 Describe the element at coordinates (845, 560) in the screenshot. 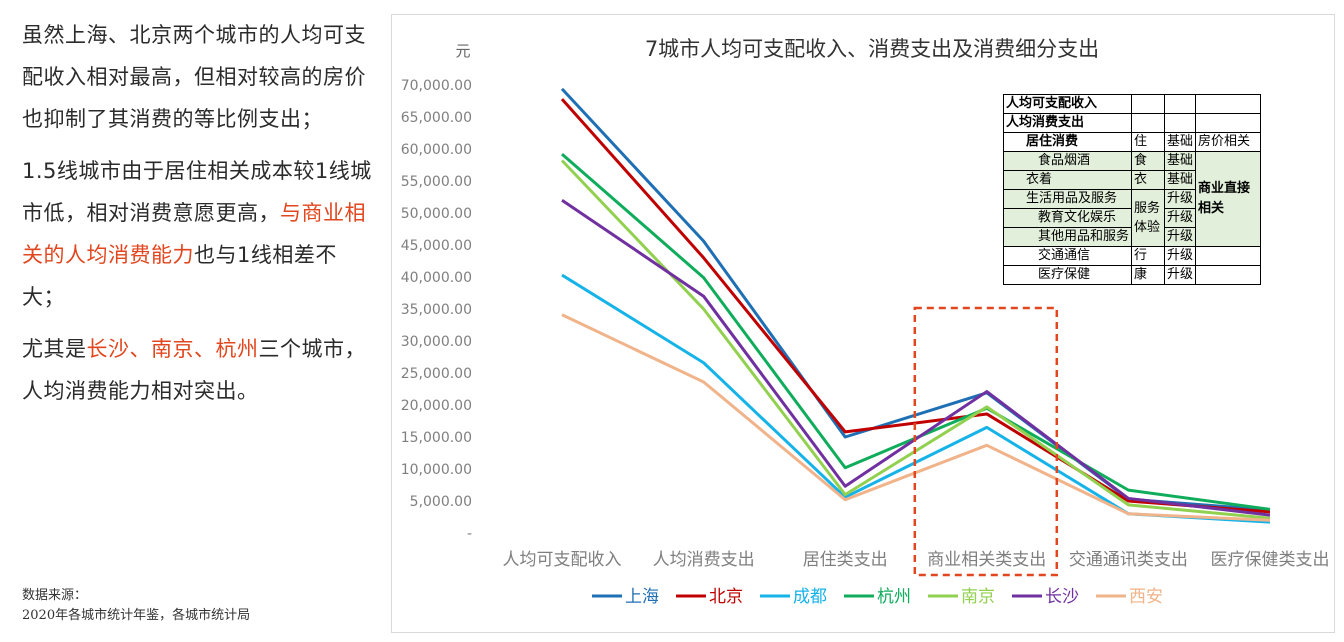

I see `x-tick-label: 居住类支出` at that location.